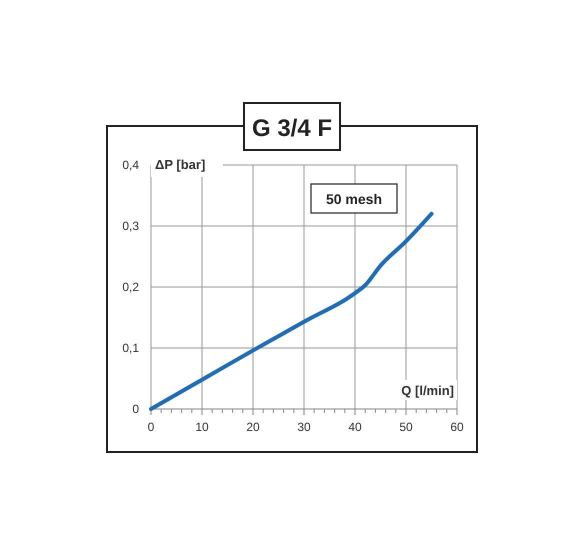  Describe the element at coordinates (427, 390) in the screenshot. I see `x-axis-title: Q [l/min]` at that location.